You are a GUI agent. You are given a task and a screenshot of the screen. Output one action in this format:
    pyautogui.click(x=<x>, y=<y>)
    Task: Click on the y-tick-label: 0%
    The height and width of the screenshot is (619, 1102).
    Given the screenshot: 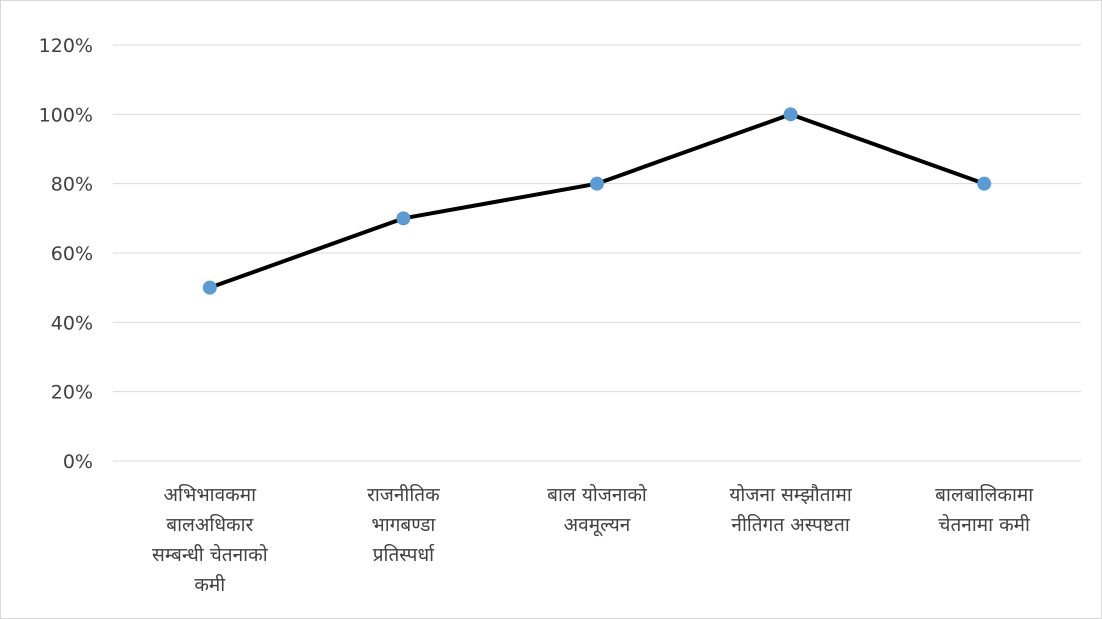 What is the action you would take?
    pyautogui.click(x=78, y=462)
    